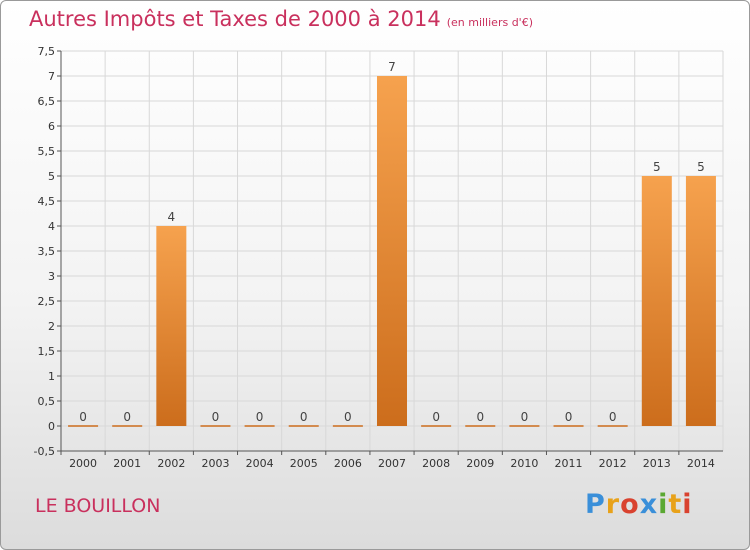 Image resolution: width=750 pixels, height=550 pixels. What do you see at coordinates (172, 217) in the screenshot?
I see `data-label: 4` at bounding box center [172, 217].